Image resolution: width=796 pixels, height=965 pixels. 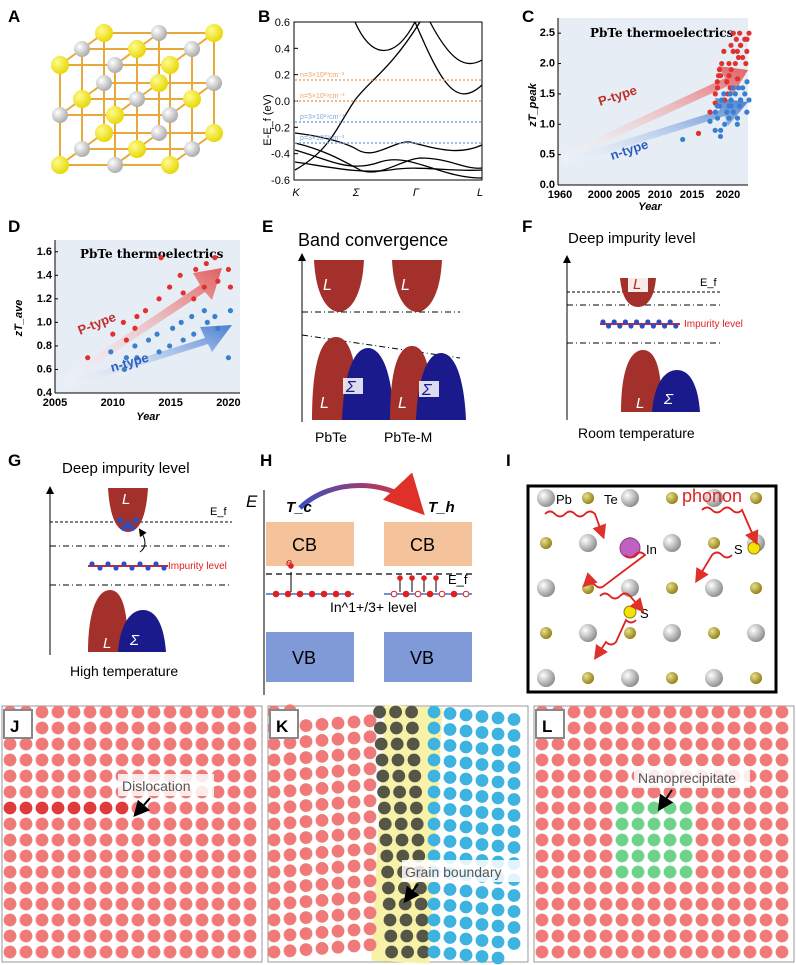 I want to click on nanoprecipitate-atom, so click(x=654, y=856).